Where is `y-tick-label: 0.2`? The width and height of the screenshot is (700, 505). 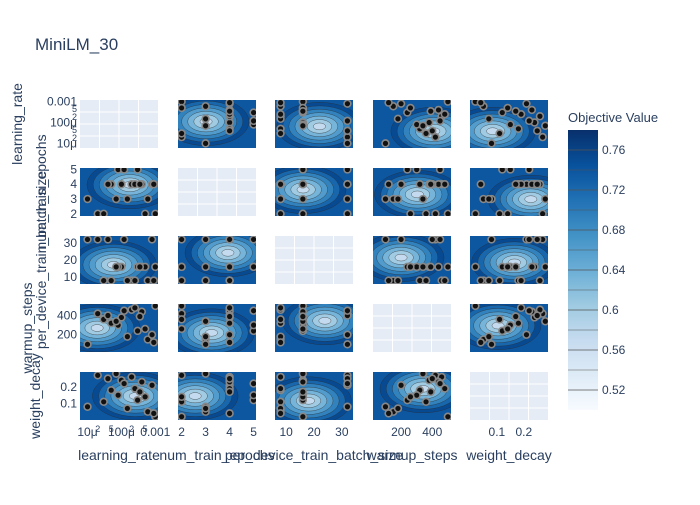
y-tick-label: 0.2 is located at coordinates (68, 387).